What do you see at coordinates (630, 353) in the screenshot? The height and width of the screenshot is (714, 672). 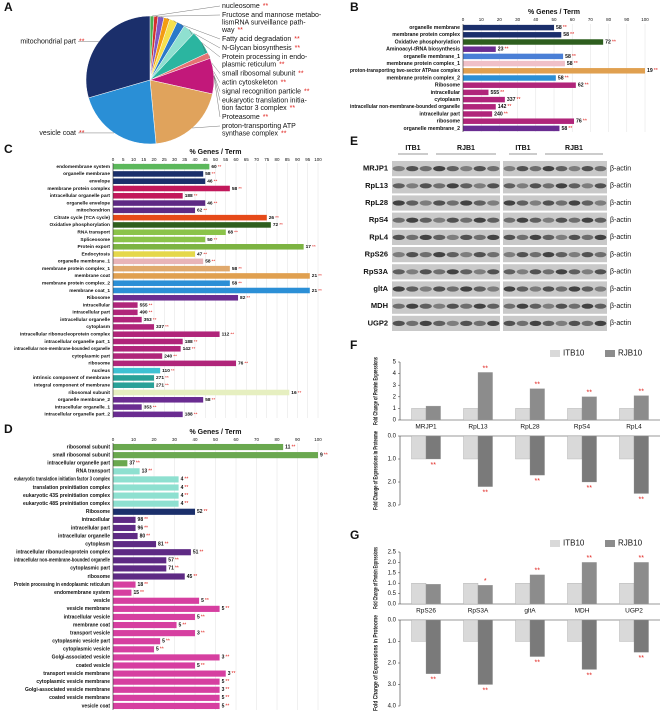 I see `legend-label: RJB10` at bounding box center [630, 353].